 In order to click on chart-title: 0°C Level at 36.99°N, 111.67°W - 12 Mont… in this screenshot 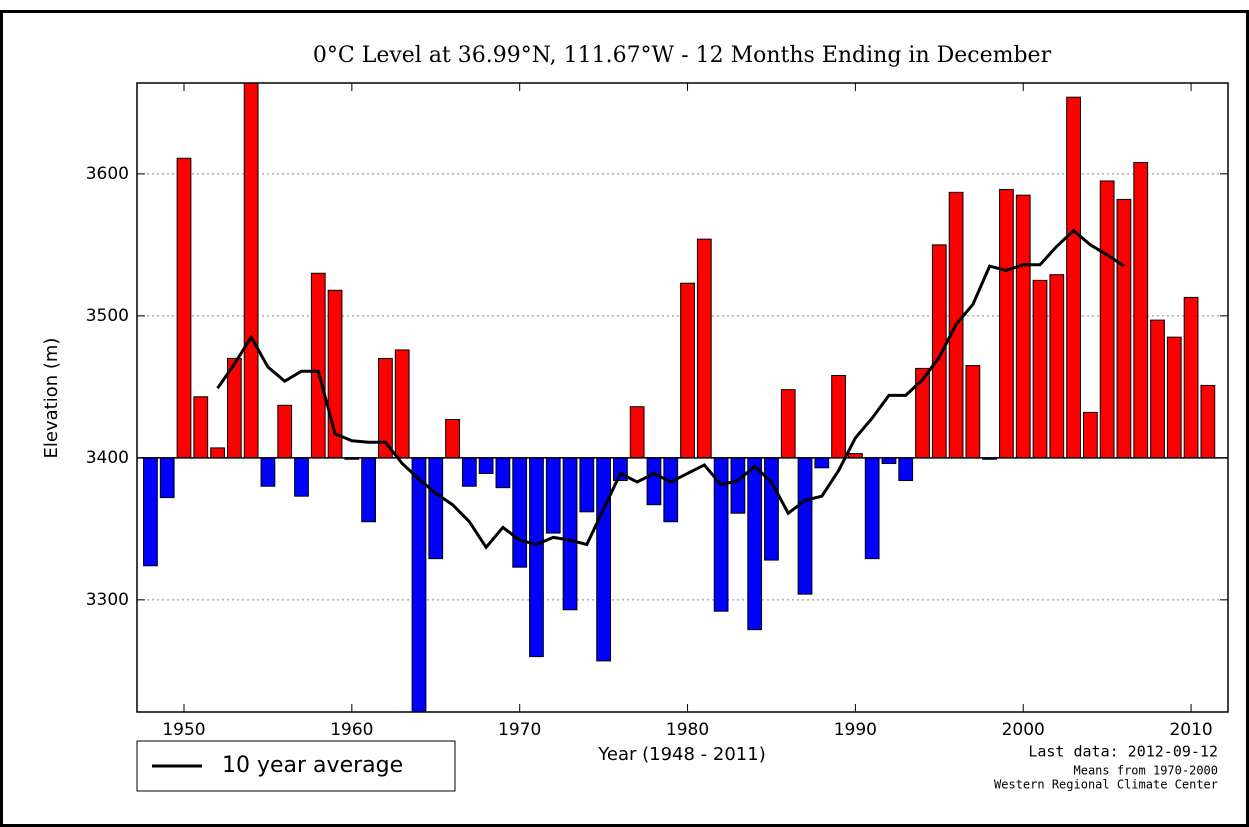, I will do `click(682, 55)`.